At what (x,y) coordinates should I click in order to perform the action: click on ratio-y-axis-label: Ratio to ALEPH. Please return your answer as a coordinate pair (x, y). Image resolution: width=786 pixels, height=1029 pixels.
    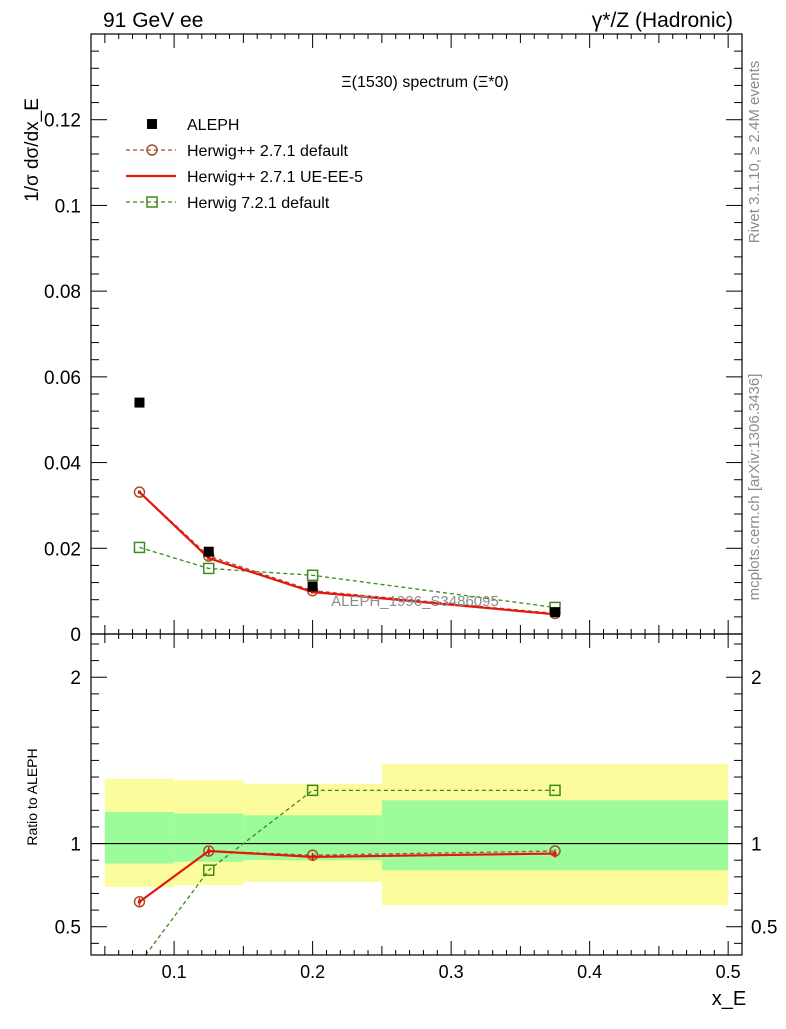
    Looking at the image, I should click on (32, 796).